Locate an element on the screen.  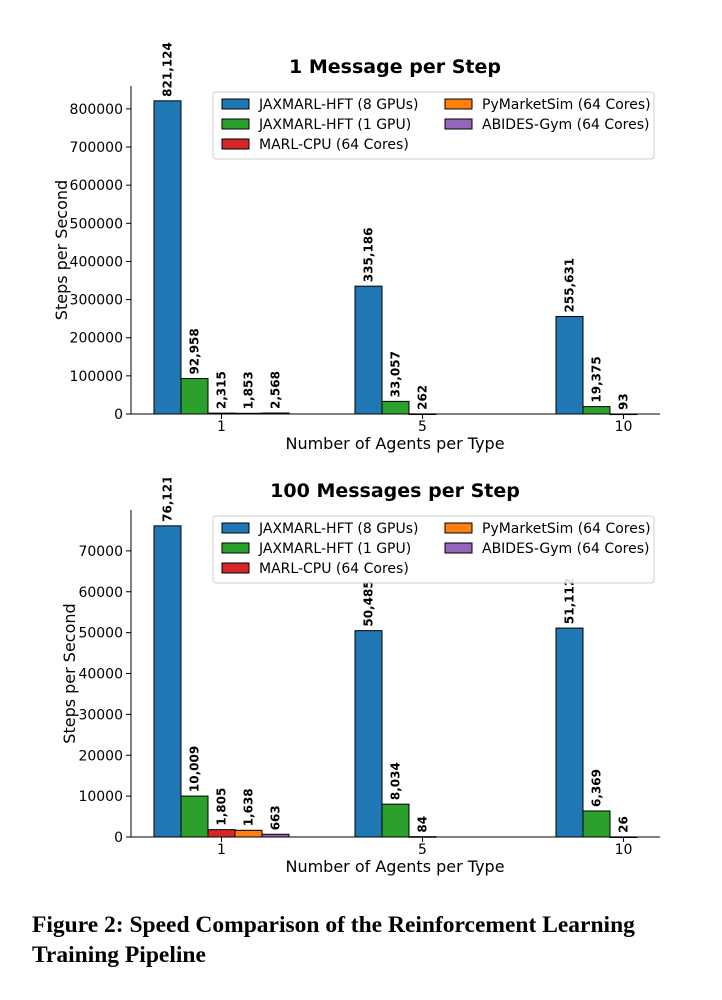
data-label: 1,638 is located at coordinates (249, 807).